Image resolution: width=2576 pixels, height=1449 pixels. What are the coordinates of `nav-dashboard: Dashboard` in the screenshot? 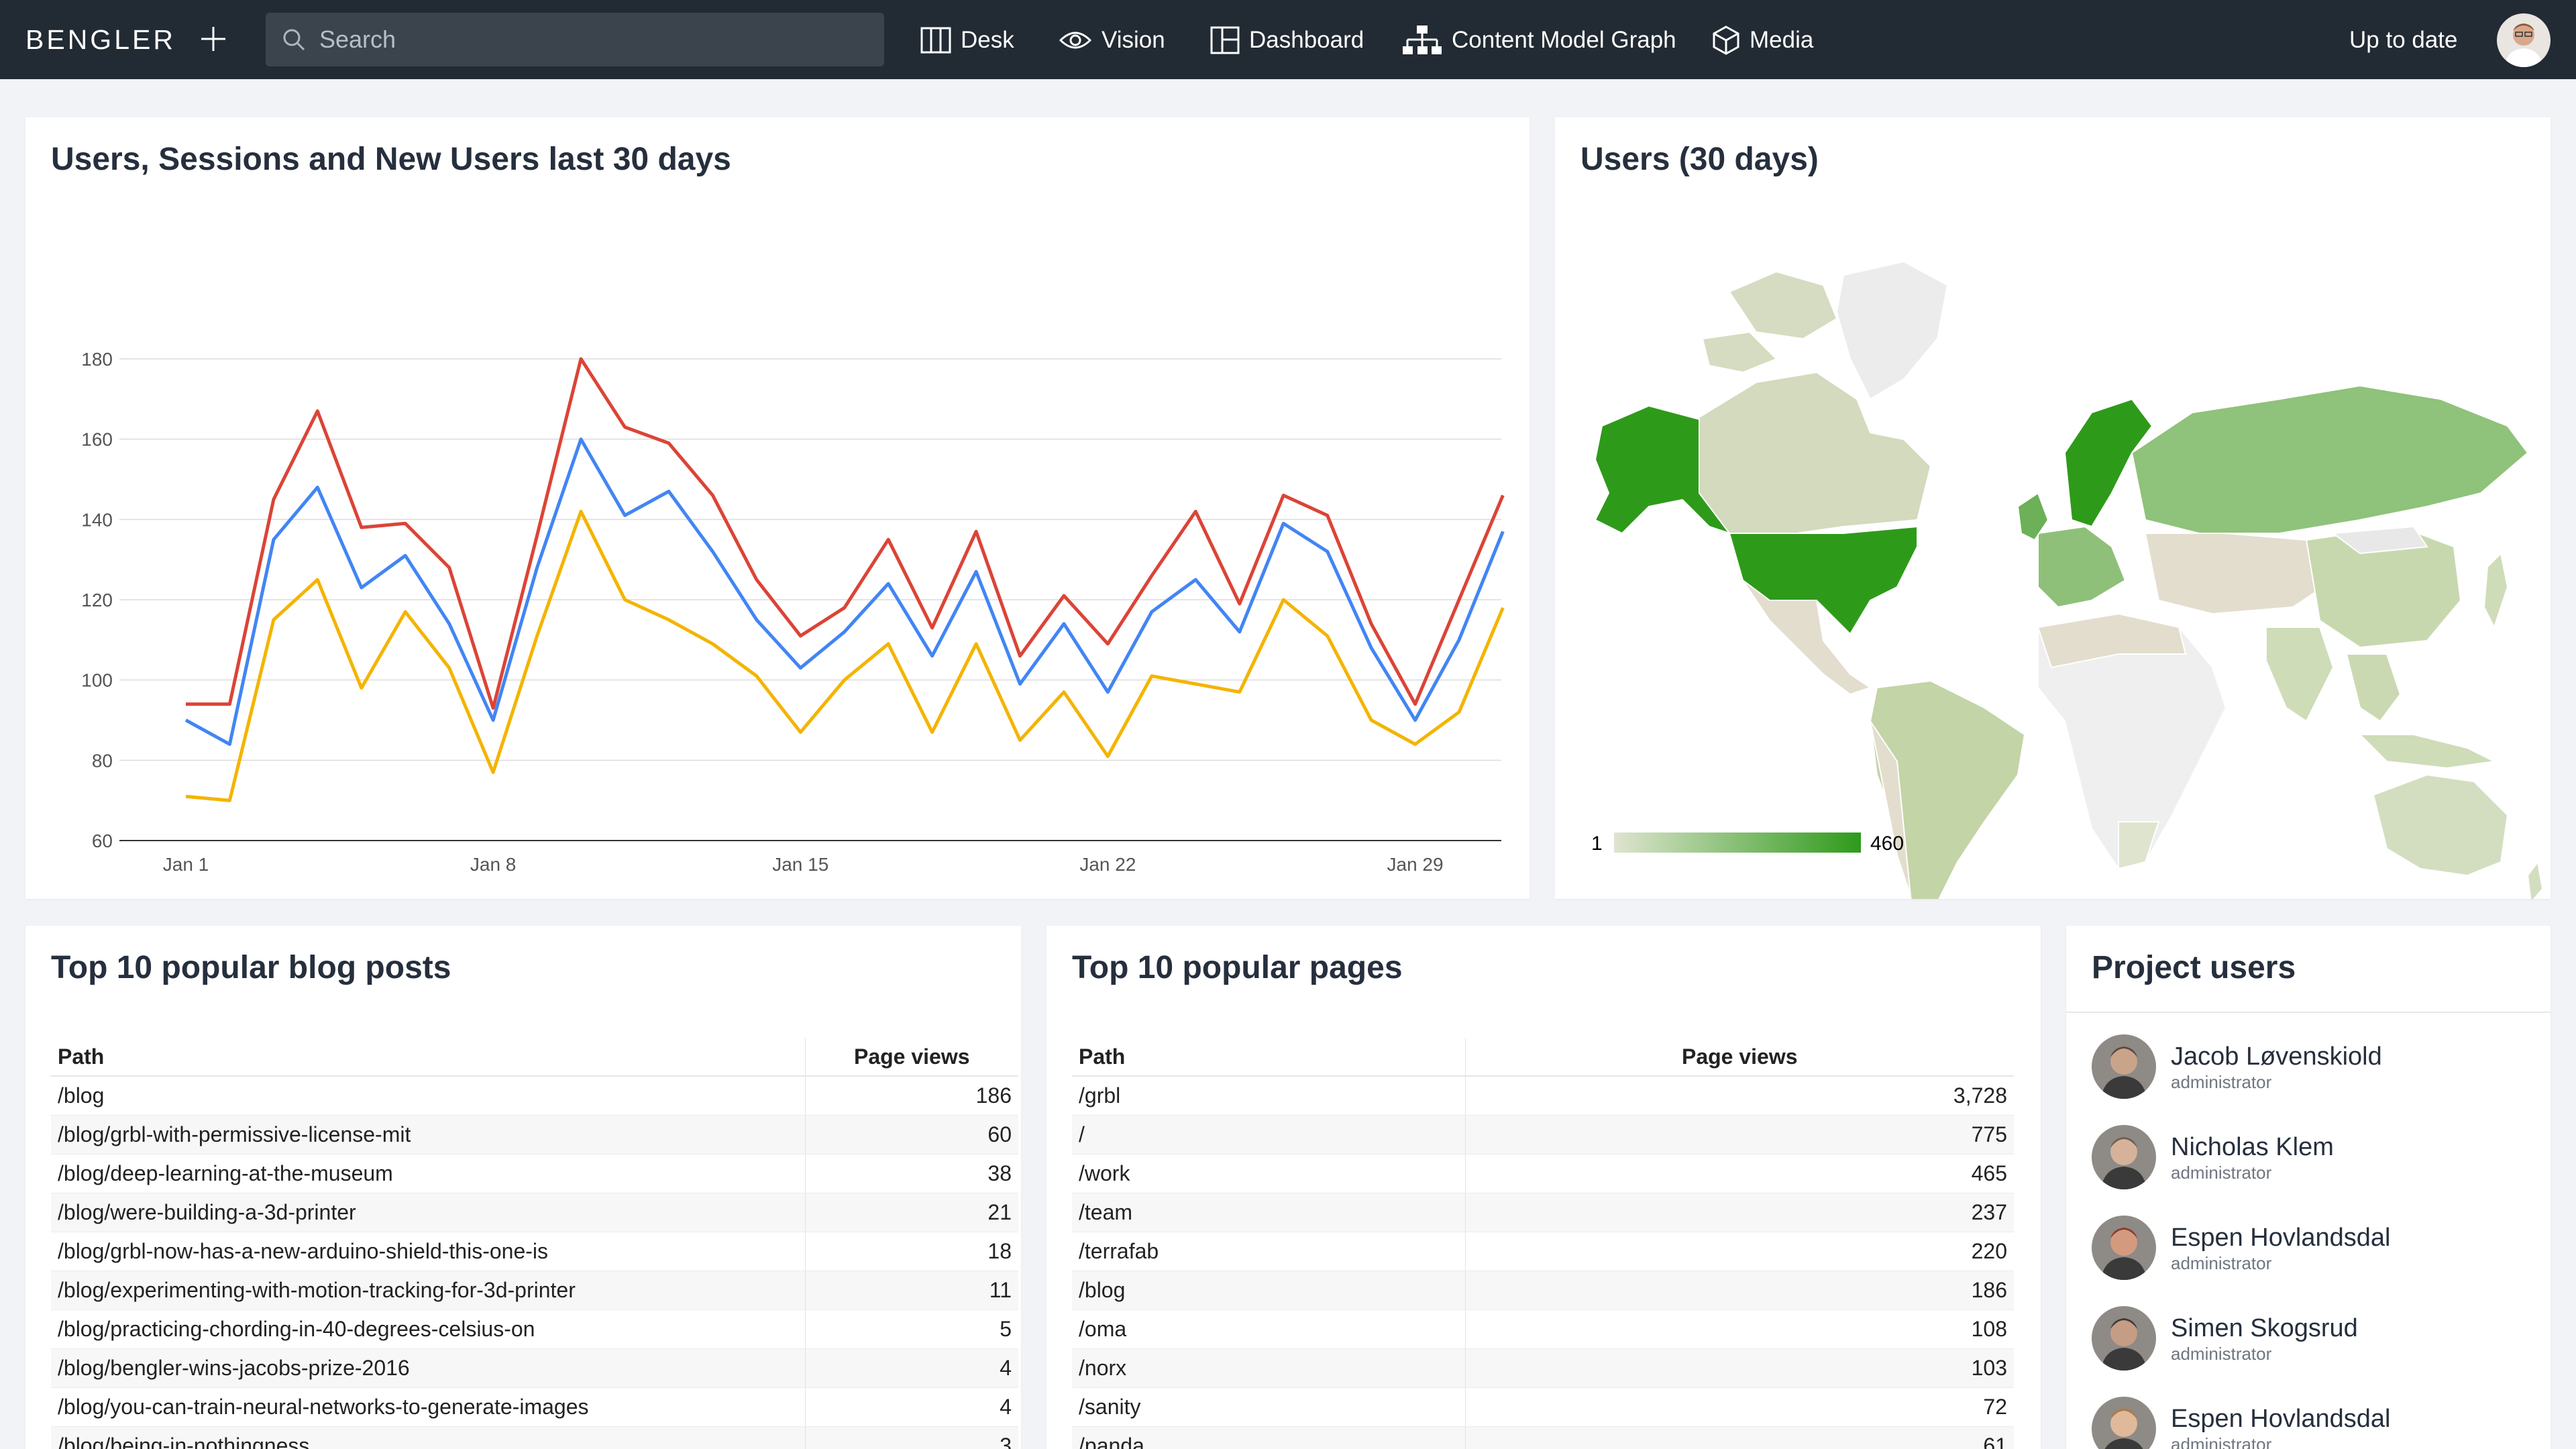 It's located at (1287, 40).